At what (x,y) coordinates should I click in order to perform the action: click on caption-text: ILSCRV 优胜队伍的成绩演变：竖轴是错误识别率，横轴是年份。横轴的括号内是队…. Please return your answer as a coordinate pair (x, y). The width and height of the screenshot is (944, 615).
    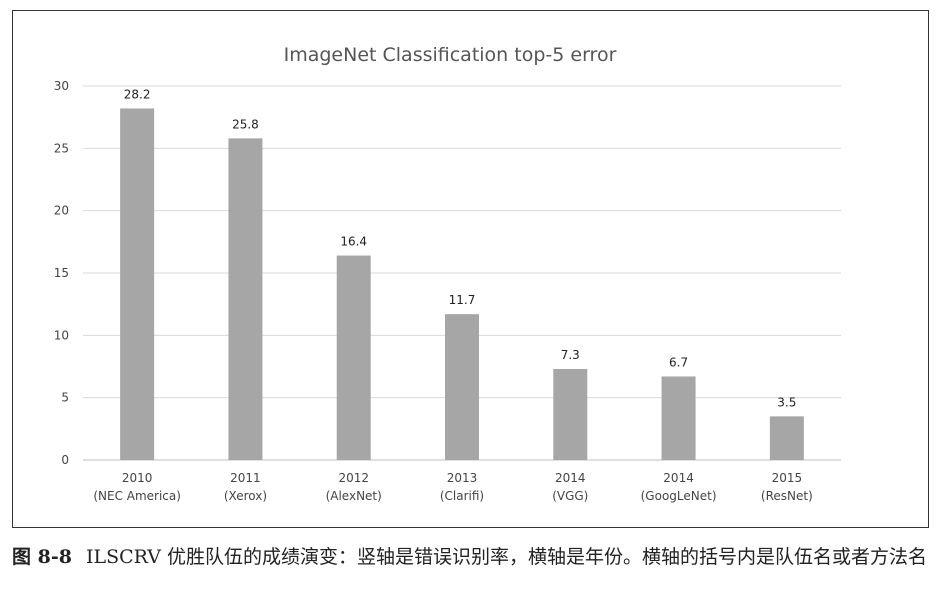
    Looking at the image, I should click on (506, 557).